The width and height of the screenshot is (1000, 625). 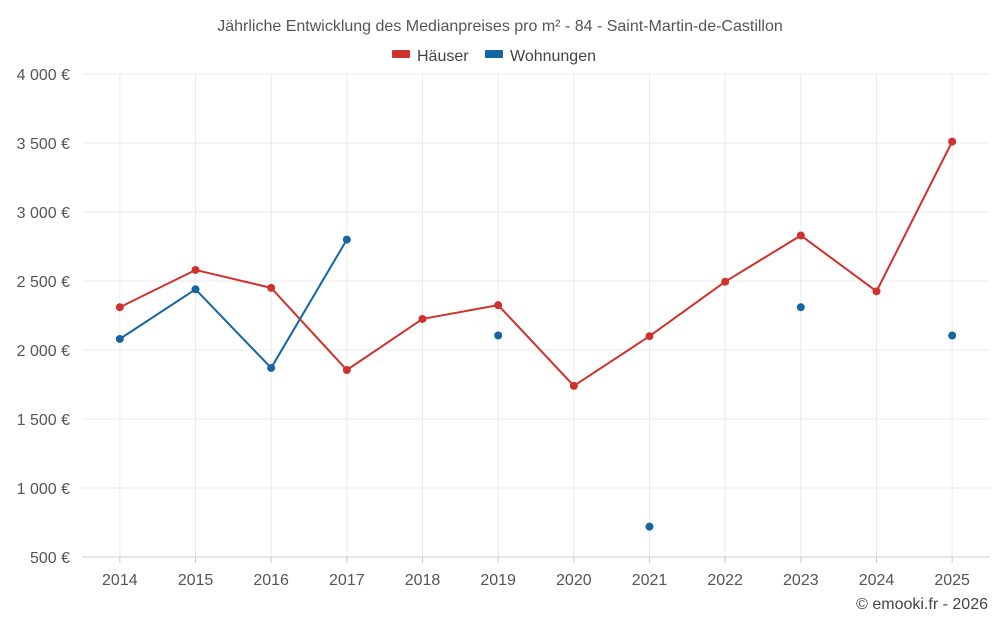 What do you see at coordinates (574, 580) in the screenshot?
I see `x-tick-label: 2020` at bounding box center [574, 580].